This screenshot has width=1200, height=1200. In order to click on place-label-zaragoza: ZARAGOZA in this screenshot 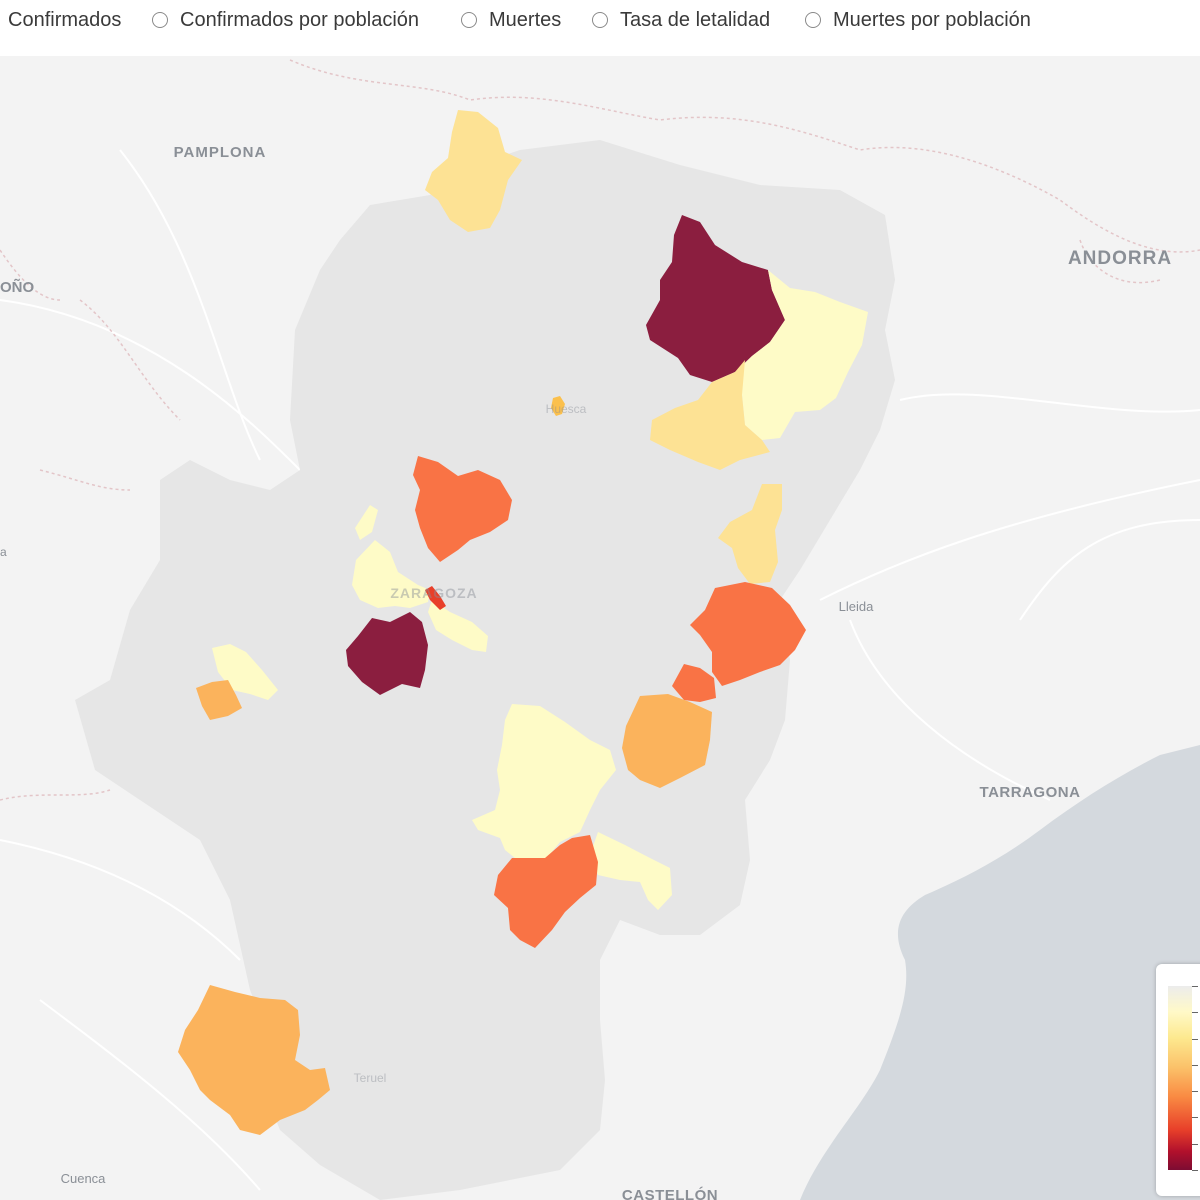, I will do `click(433, 593)`.